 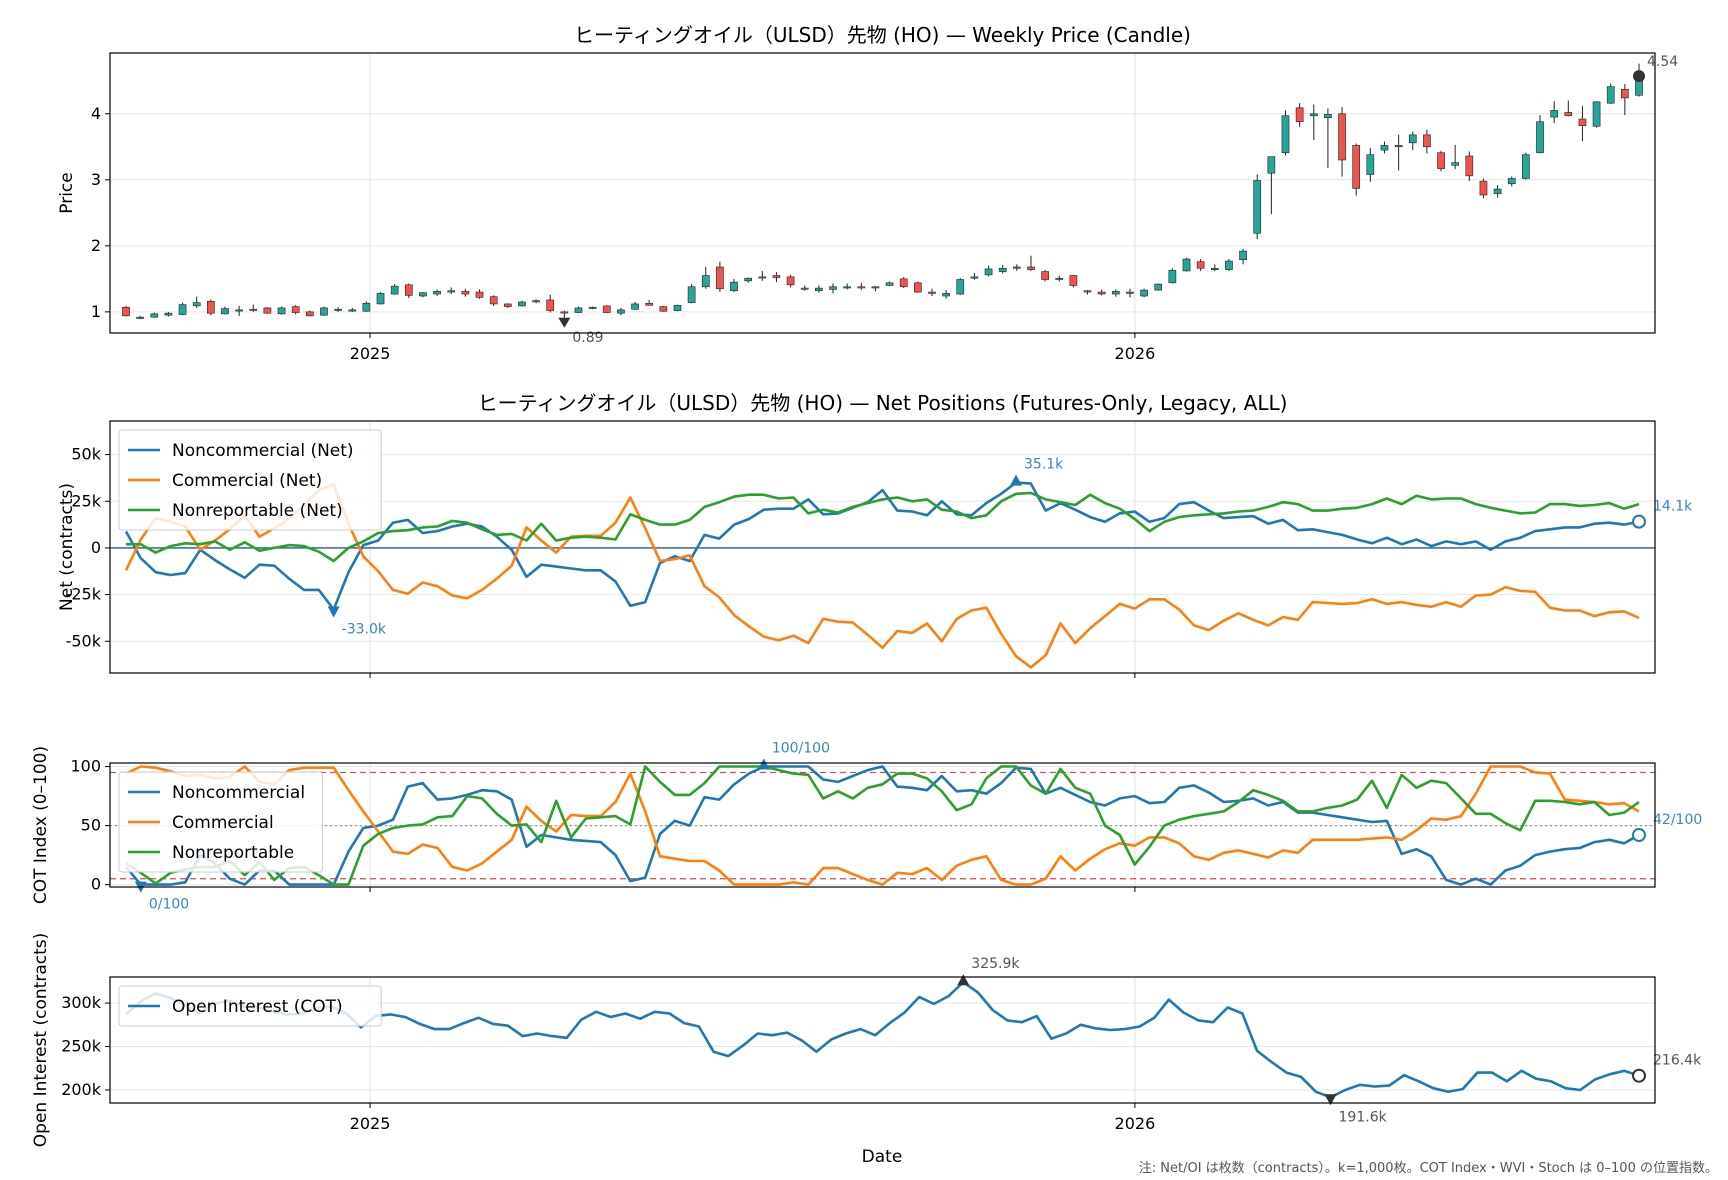 I want to click on legend-label: Open Interest (COT), so click(x=257, y=1007).